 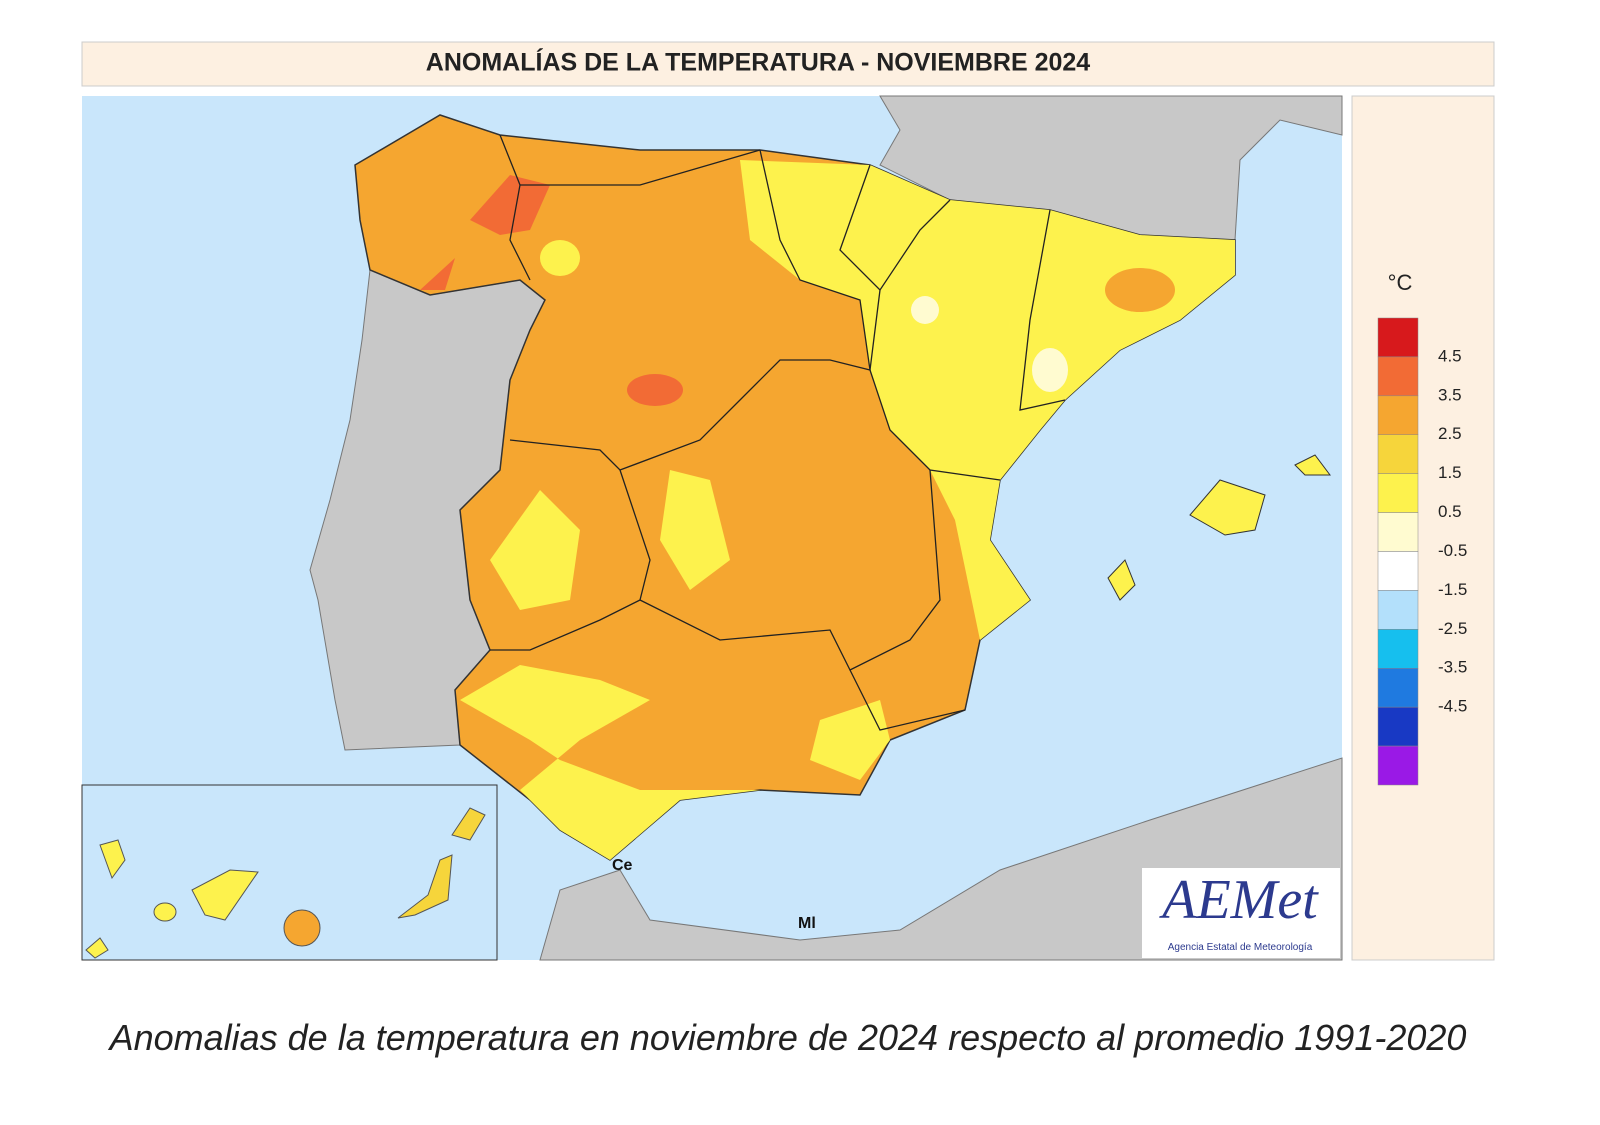 I want to click on legend: 4.5 3.5 2.5 1.5 0.5 -0.5 -1.5 -2.5 -3.5 -4.5, so click(x=1422, y=551).